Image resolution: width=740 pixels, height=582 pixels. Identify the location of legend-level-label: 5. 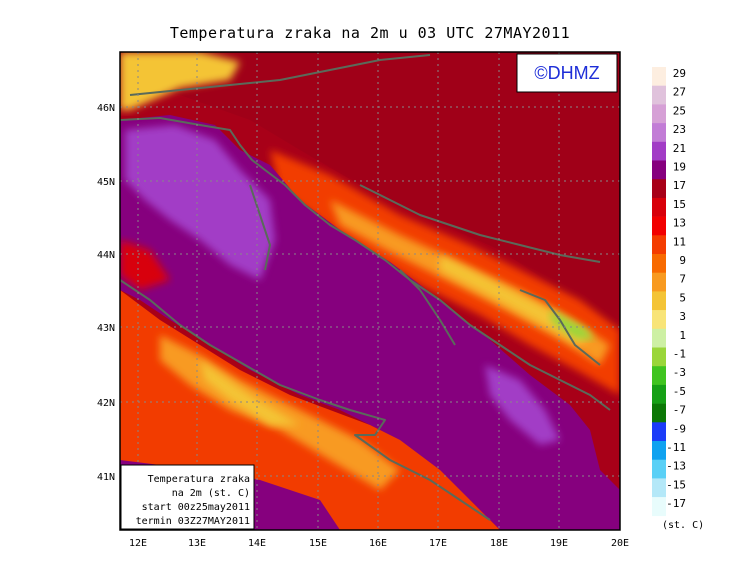
(682, 297).